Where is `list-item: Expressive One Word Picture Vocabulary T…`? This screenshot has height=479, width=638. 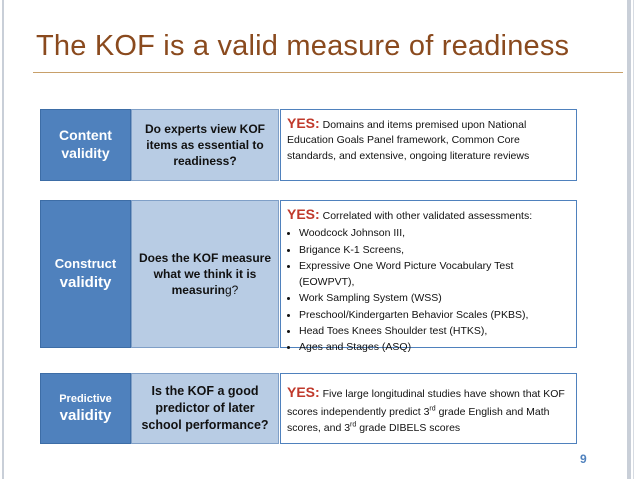 list-item: Expressive One Word Picture Vocabulary T… is located at coordinates (434, 274).